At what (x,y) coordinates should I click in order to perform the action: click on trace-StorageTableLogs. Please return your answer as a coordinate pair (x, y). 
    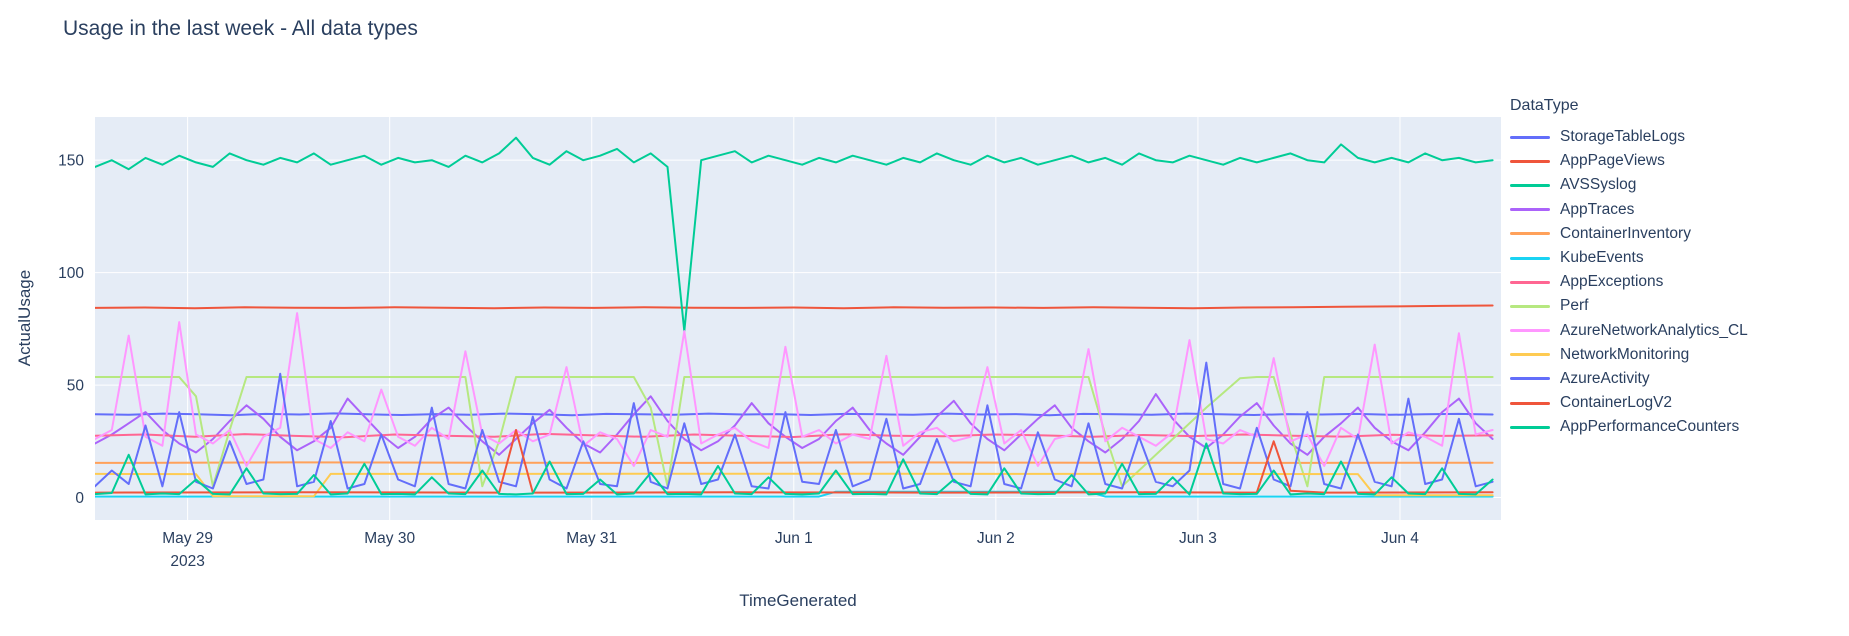
    Looking at the image, I should click on (794, 414).